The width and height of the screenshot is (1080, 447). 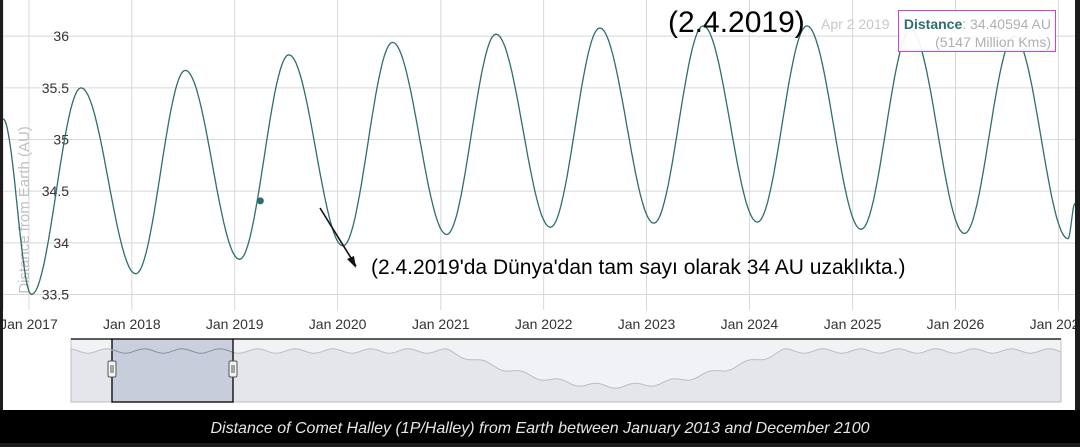 What do you see at coordinates (55, 191) in the screenshot?
I see `y-tick-label: 34.5` at bounding box center [55, 191].